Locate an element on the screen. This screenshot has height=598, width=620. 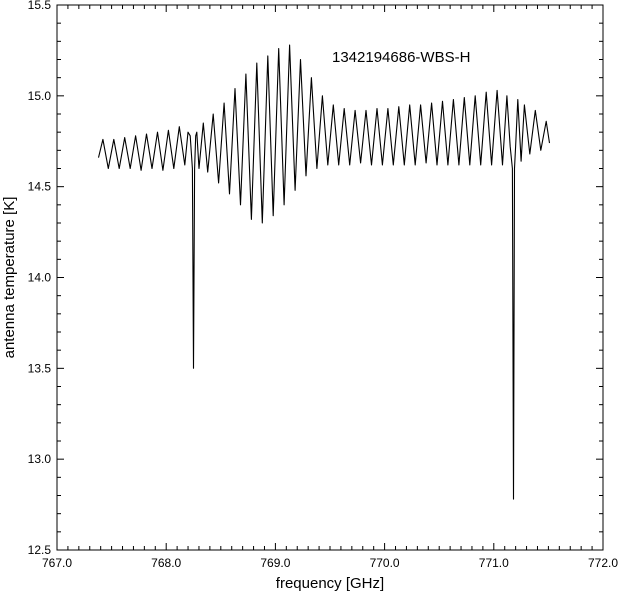
y-tick-label: 14.5 is located at coordinates (40, 187).